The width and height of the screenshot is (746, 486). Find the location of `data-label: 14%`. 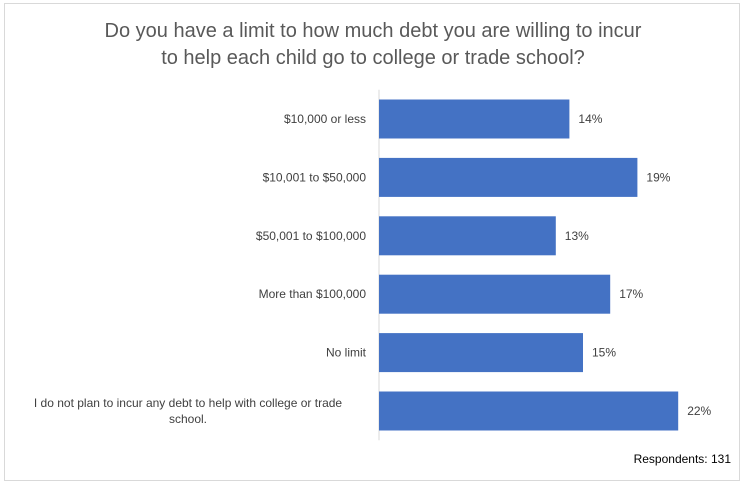

data-label: 14% is located at coordinates (590, 119).